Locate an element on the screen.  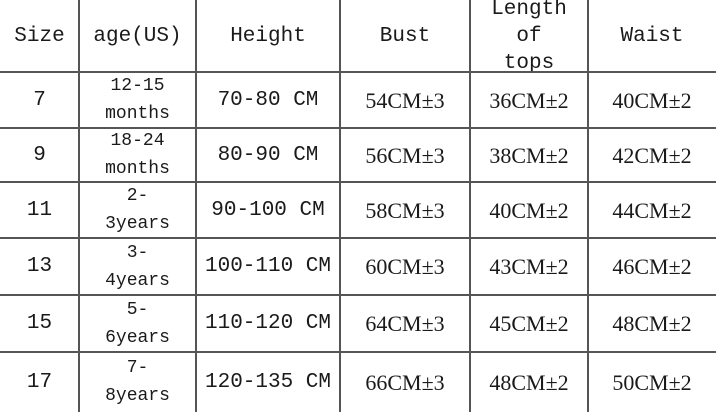
cell-bust: 54CM±3 is located at coordinates (405, 100).